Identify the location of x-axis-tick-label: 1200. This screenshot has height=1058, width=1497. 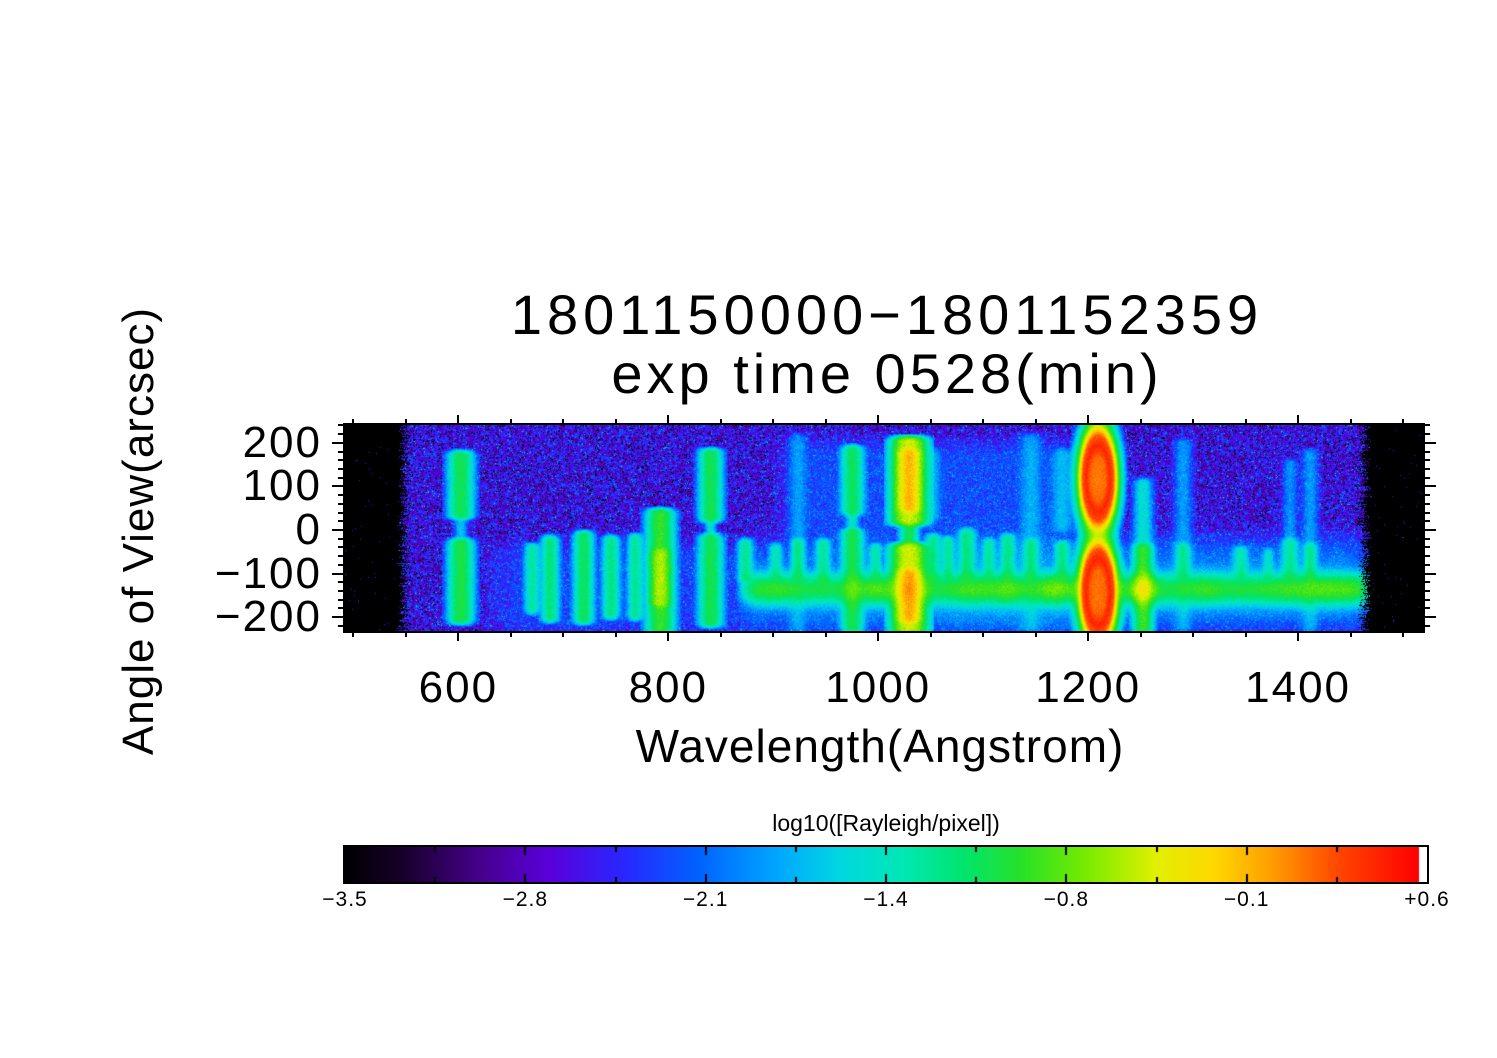
(1088, 687).